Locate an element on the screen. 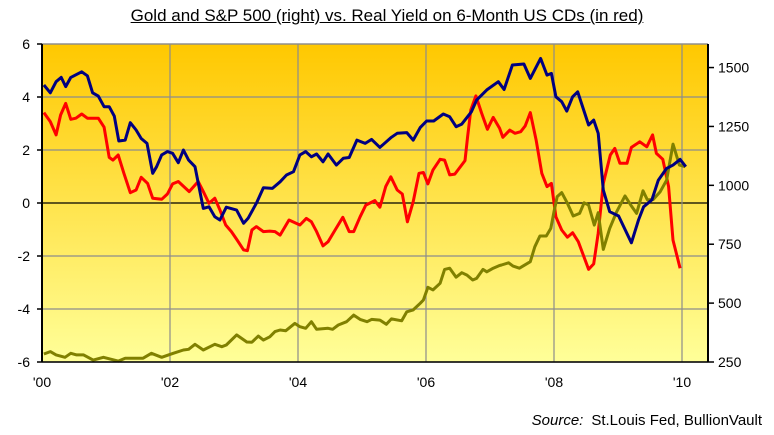 The width and height of the screenshot is (774, 435). left-tick-label: -2 is located at coordinates (24, 256).